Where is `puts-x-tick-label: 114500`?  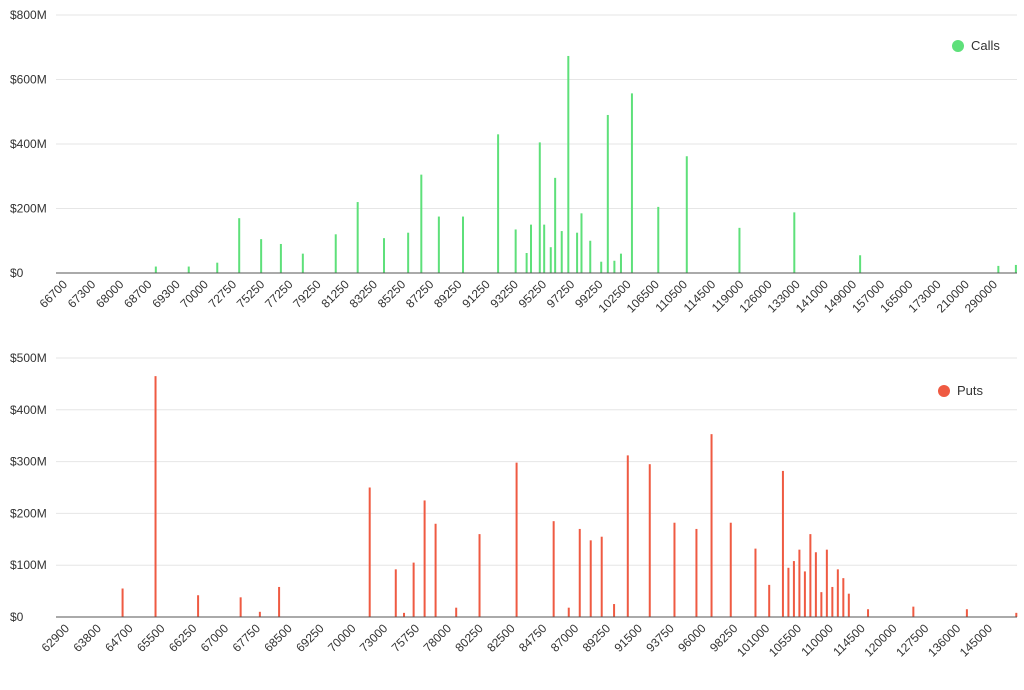 puts-x-tick-label: 114500 is located at coordinates (849, 640).